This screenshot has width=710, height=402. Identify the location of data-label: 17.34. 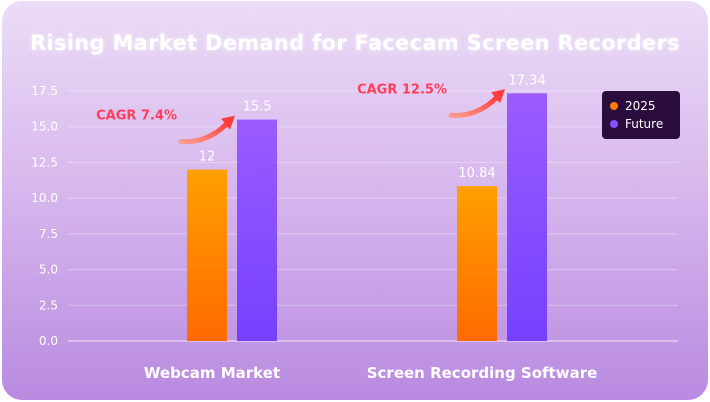
(526, 80).